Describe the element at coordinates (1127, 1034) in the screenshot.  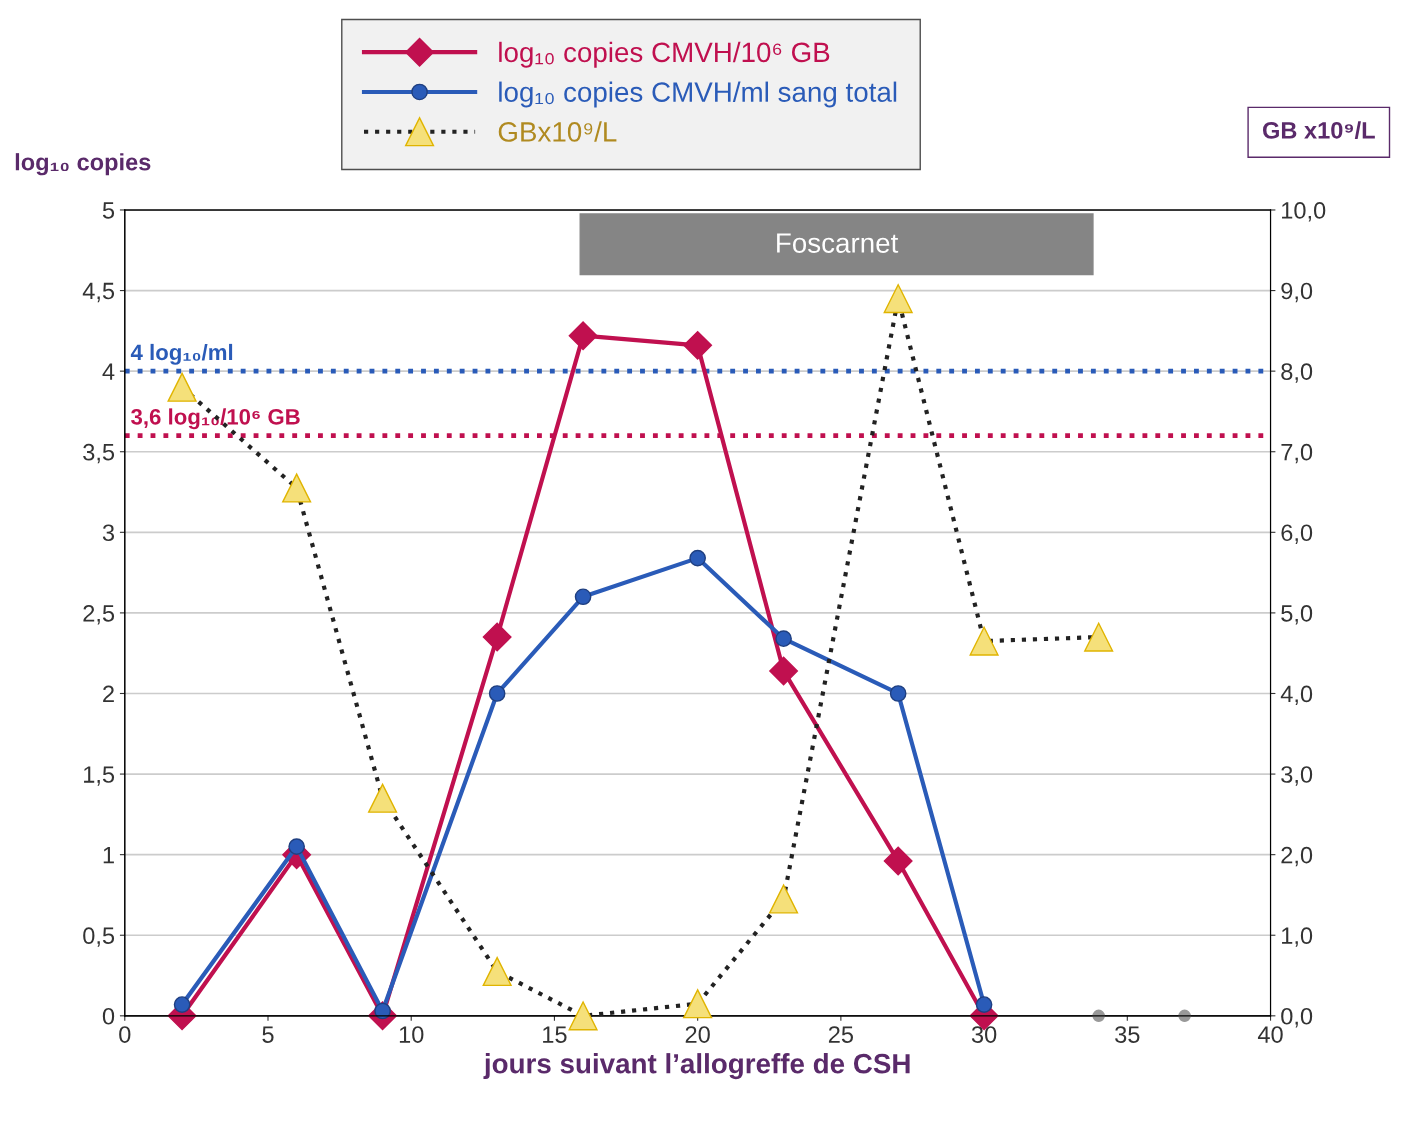
I see `x-tick-label: 35` at that location.